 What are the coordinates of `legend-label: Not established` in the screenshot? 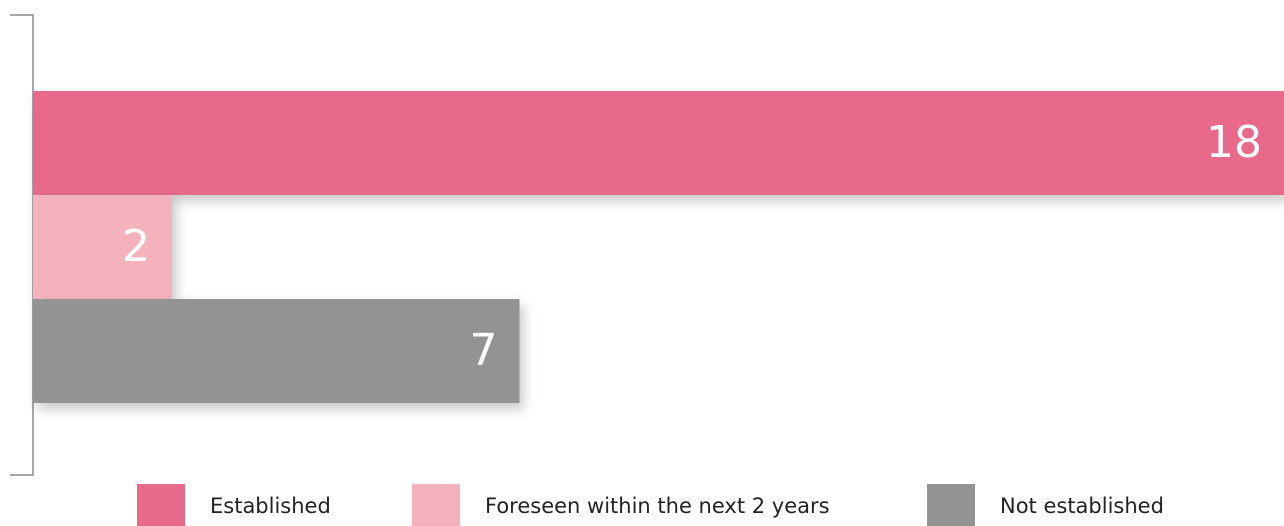 It's located at (1082, 506).